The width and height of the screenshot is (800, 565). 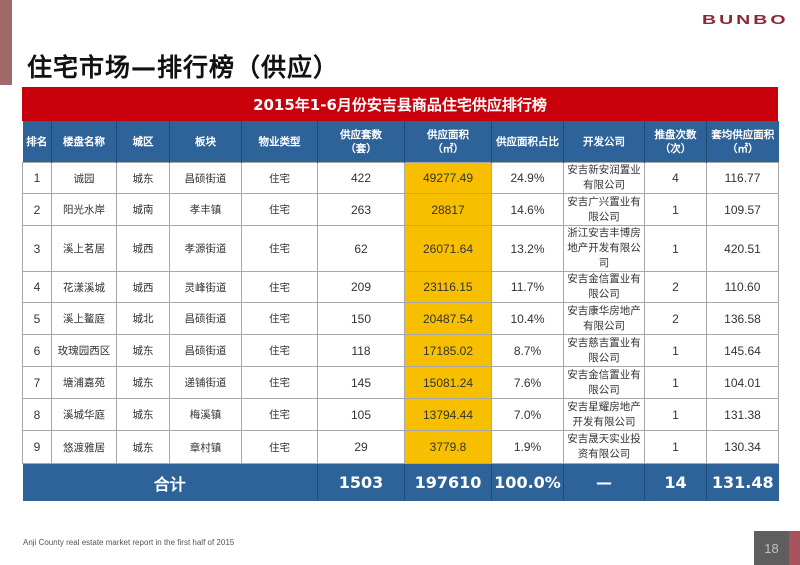 I want to click on units-cell: 209, so click(x=361, y=287).